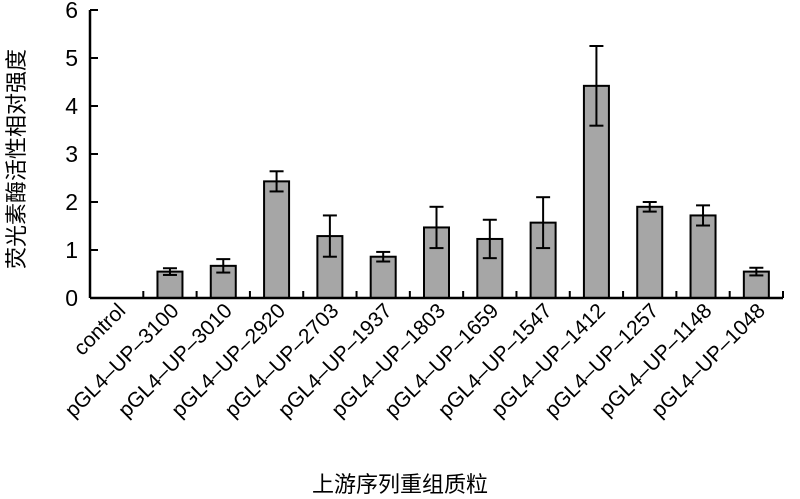 This screenshot has width=800, height=499. I want to click on y-tick-label: 6, so click(71, 11).